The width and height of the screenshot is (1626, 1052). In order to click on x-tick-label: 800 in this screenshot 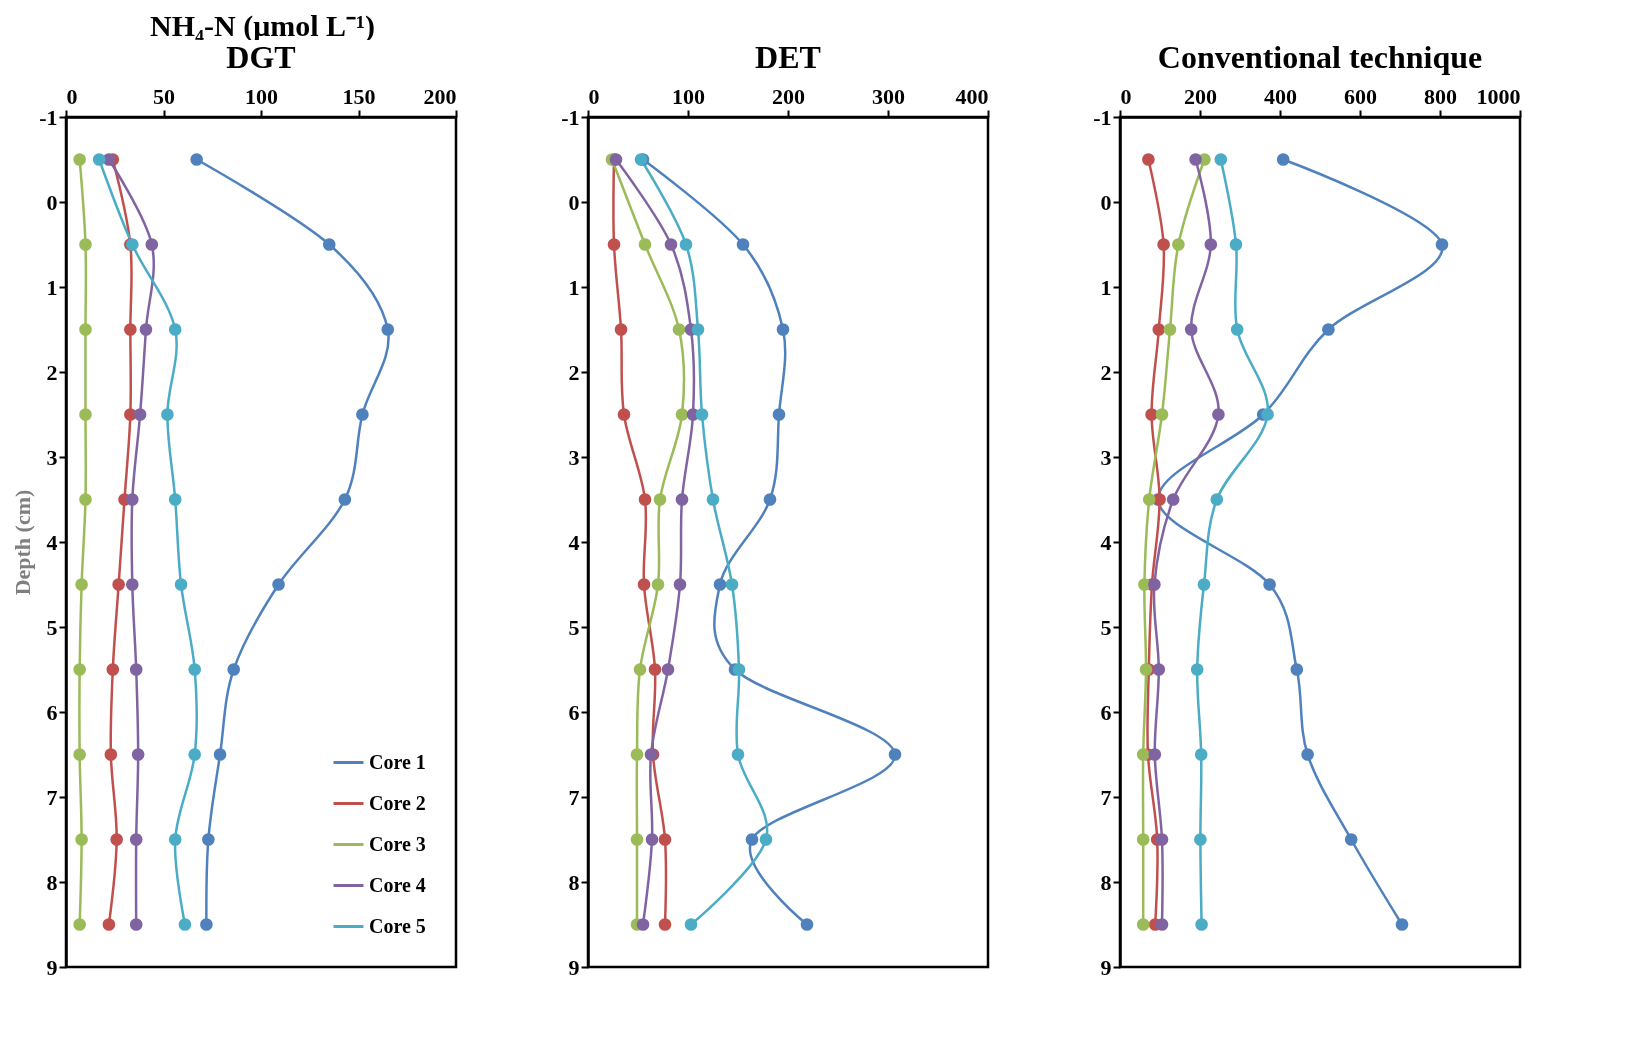, I will do `click(1440, 96)`.